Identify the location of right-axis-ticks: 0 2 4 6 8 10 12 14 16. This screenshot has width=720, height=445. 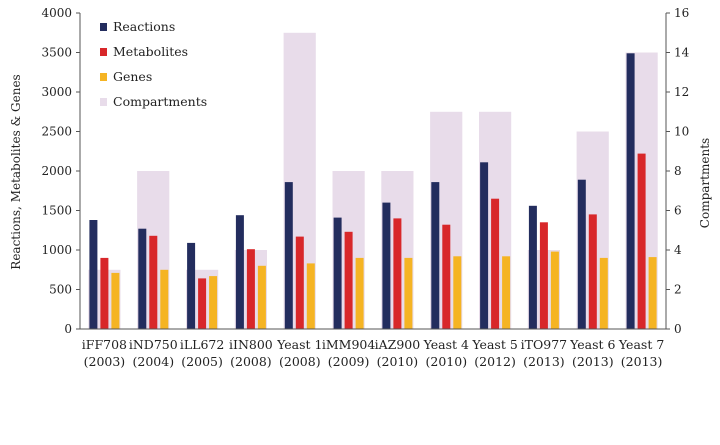
(678, 171).